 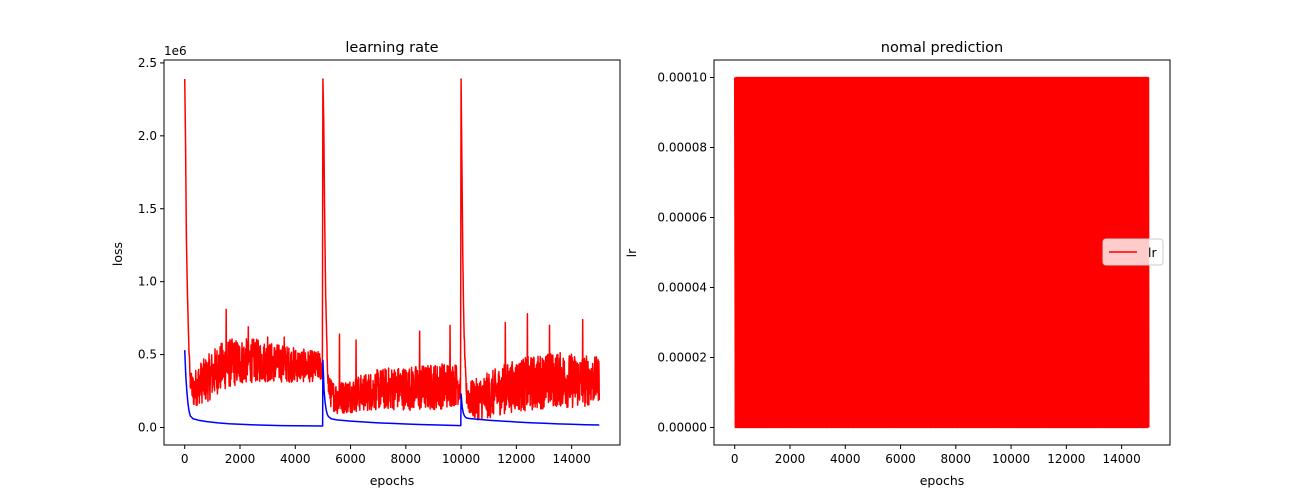 What do you see at coordinates (386, 455) in the screenshot?
I see `loss-x-axis: 0 2000 4000 6000 8000 10000 12000 14000` at bounding box center [386, 455].